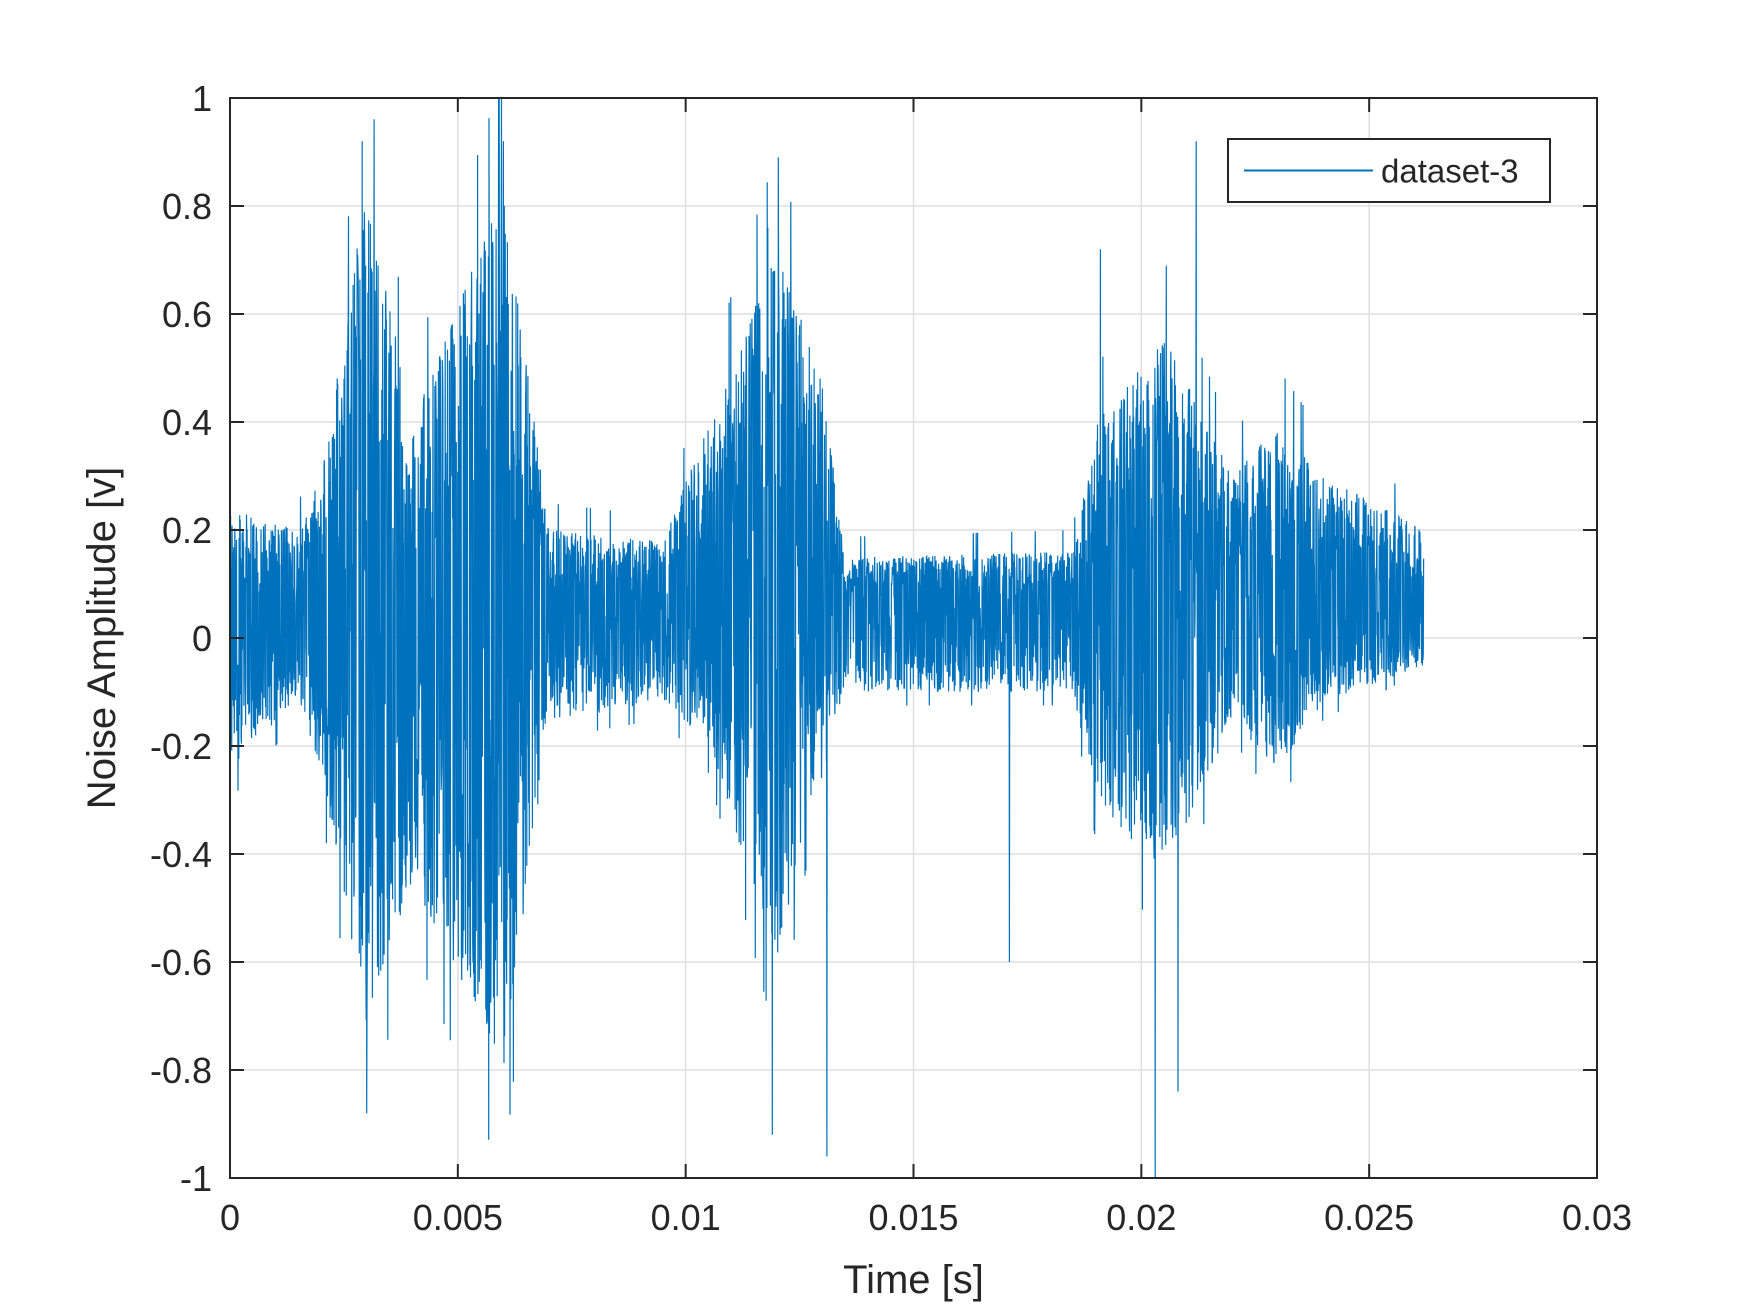 This screenshot has height=1313, width=1750. I want to click on y-tick-label: -0.2, so click(181, 746).